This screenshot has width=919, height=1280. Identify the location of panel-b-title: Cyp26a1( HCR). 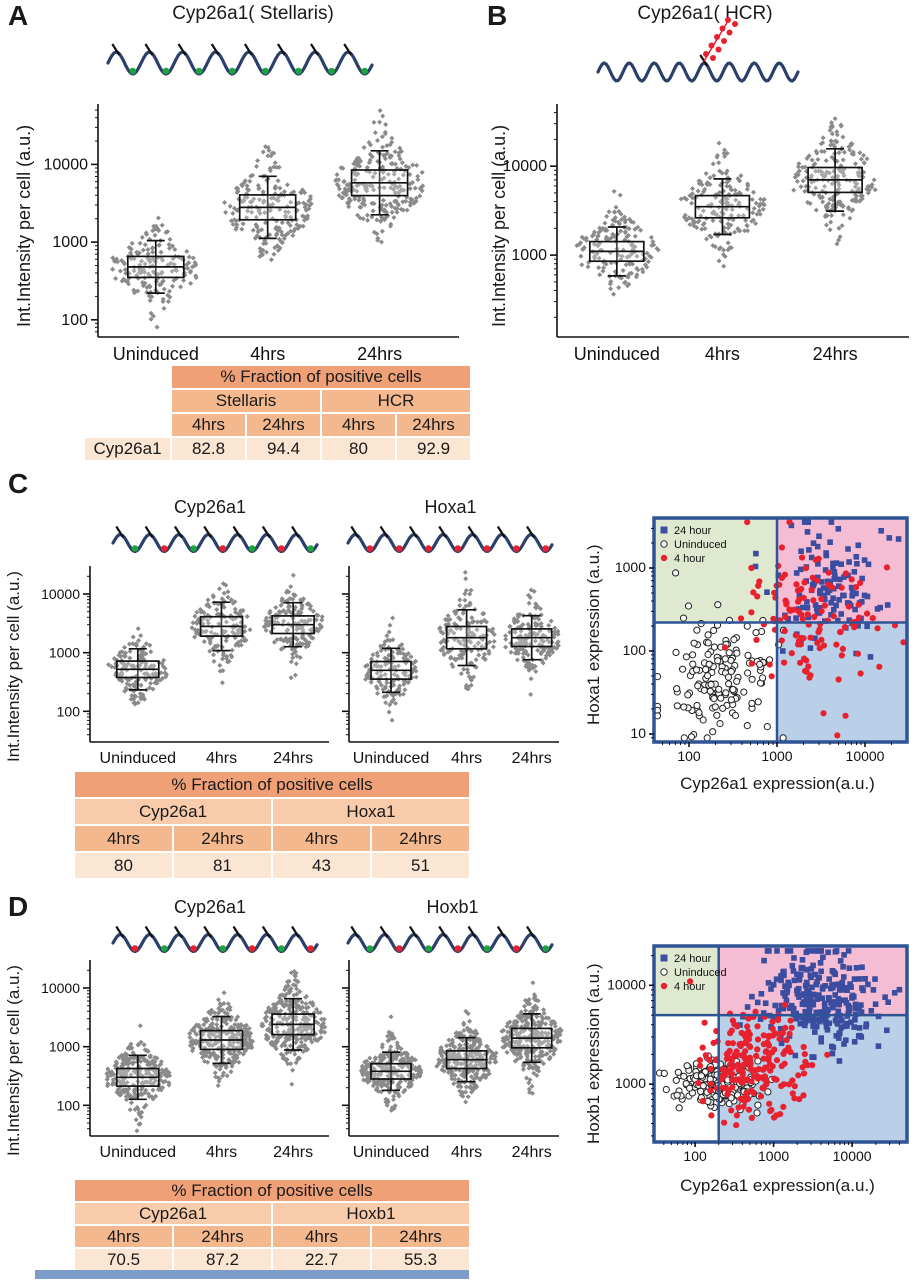
(705, 13).